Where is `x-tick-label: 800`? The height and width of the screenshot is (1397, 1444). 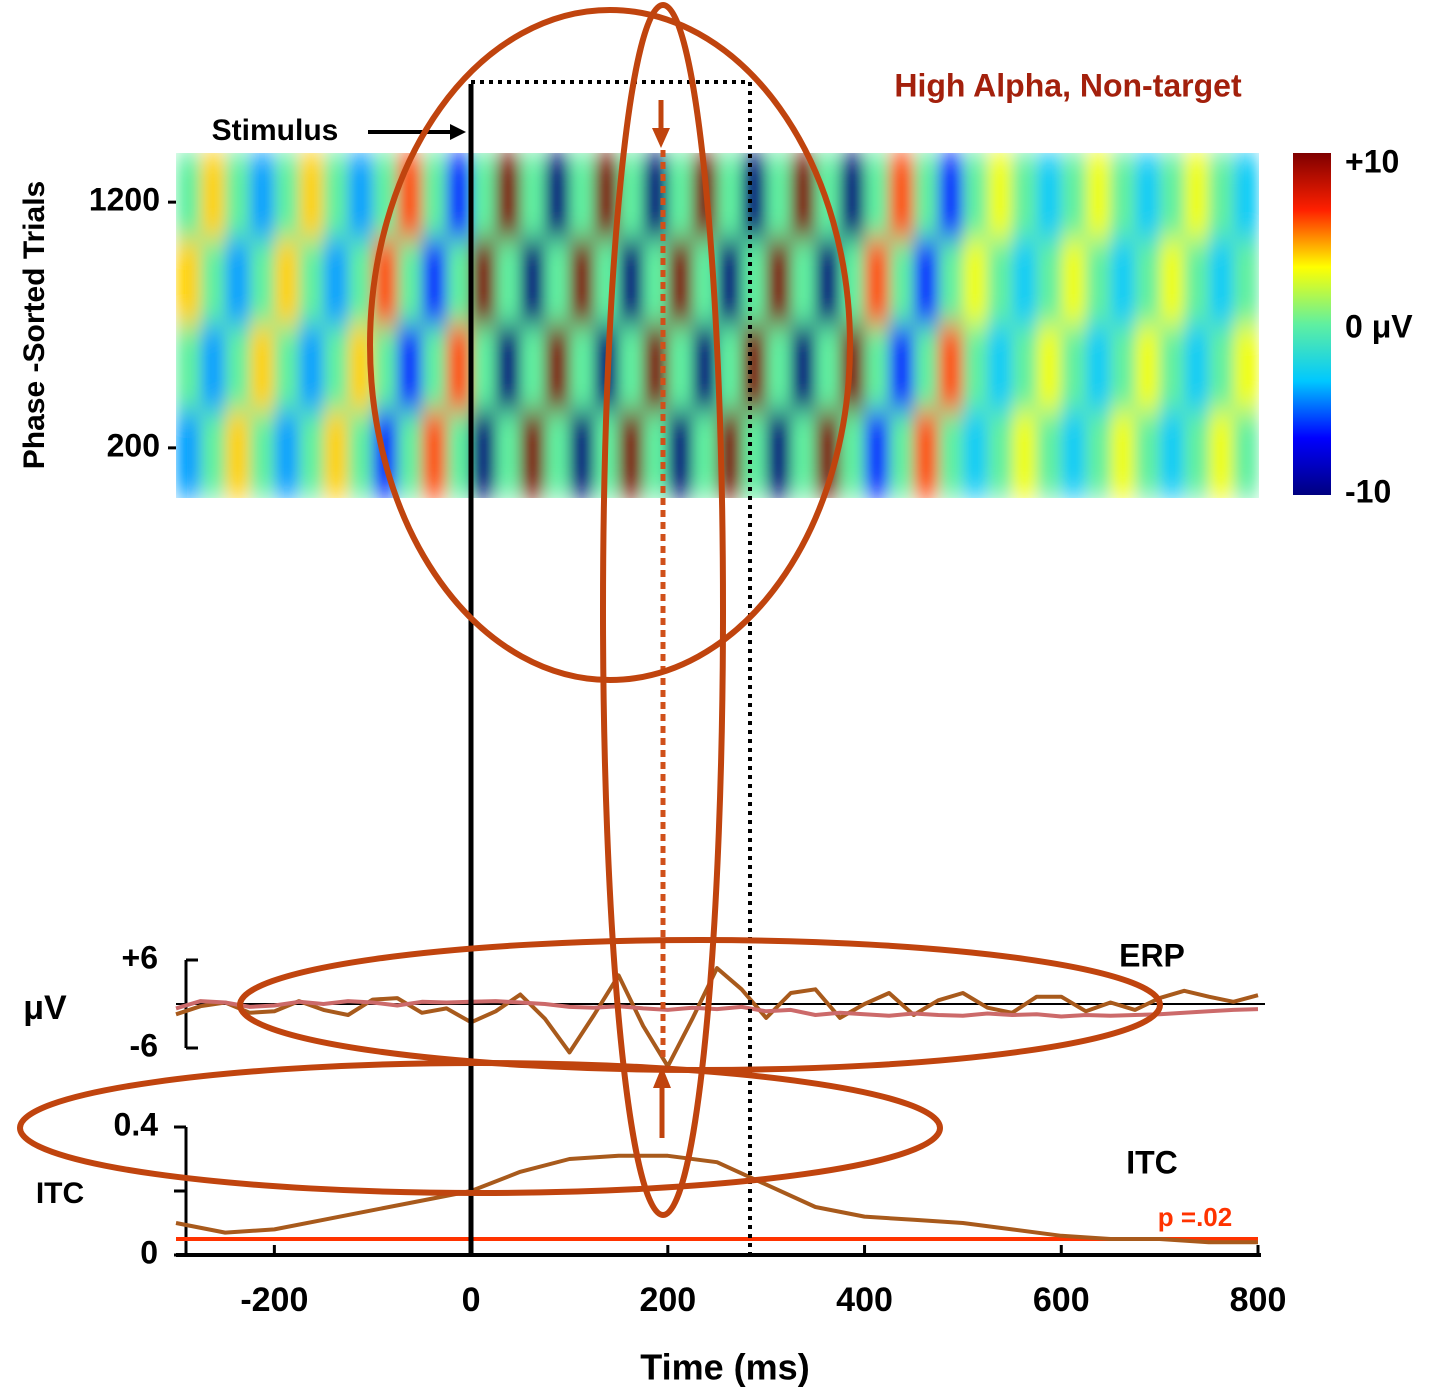 x-tick-label: 800 is located at coordinates (1258, 1300).